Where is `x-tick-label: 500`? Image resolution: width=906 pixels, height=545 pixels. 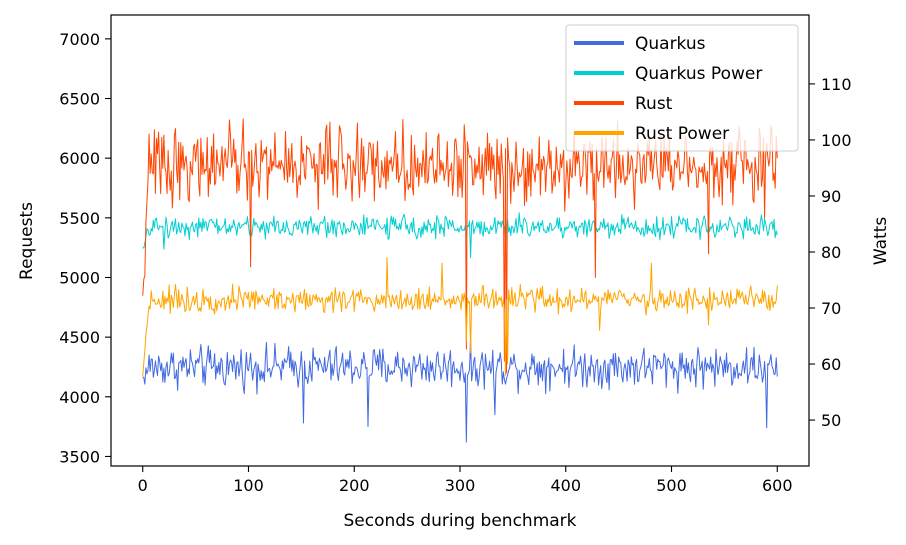
x-tick-label: 500 is located at coordinates (671, 485).